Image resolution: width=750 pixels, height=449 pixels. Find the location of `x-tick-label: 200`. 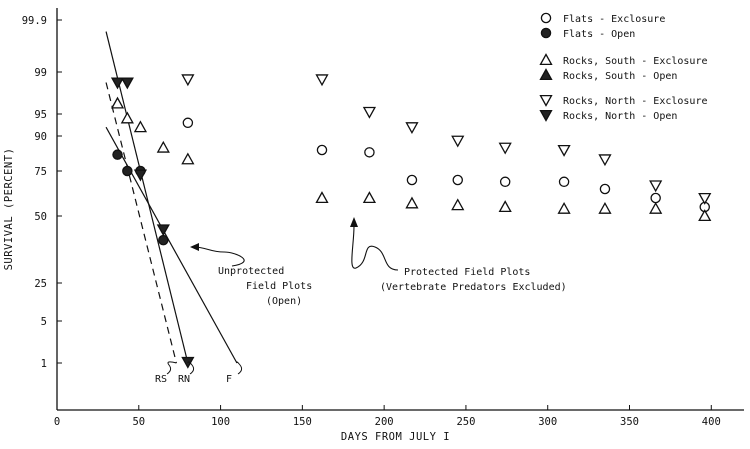

x-tick-label: 200 is located at coordinates (384, 422).